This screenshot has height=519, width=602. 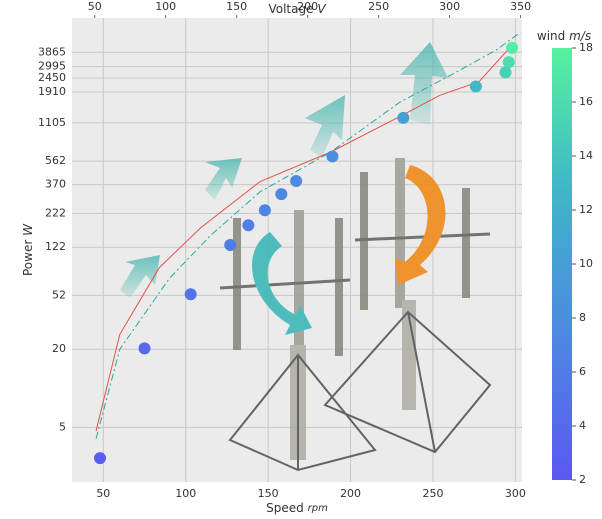 What do you see at coordinates (307, 6) in the screenshot?
I see `x2-tick-label: 200` at bounding box center [307, 6].